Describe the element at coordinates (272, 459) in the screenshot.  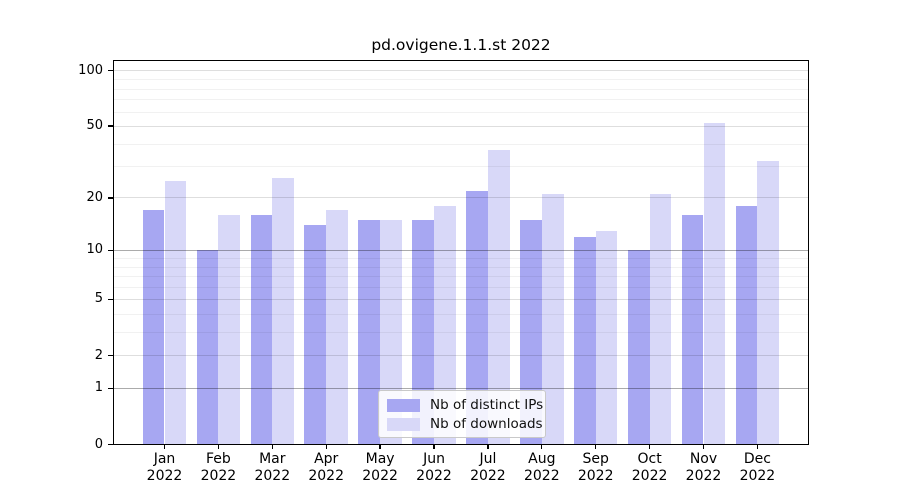
I see `x-tick-month: Mar` at that location.